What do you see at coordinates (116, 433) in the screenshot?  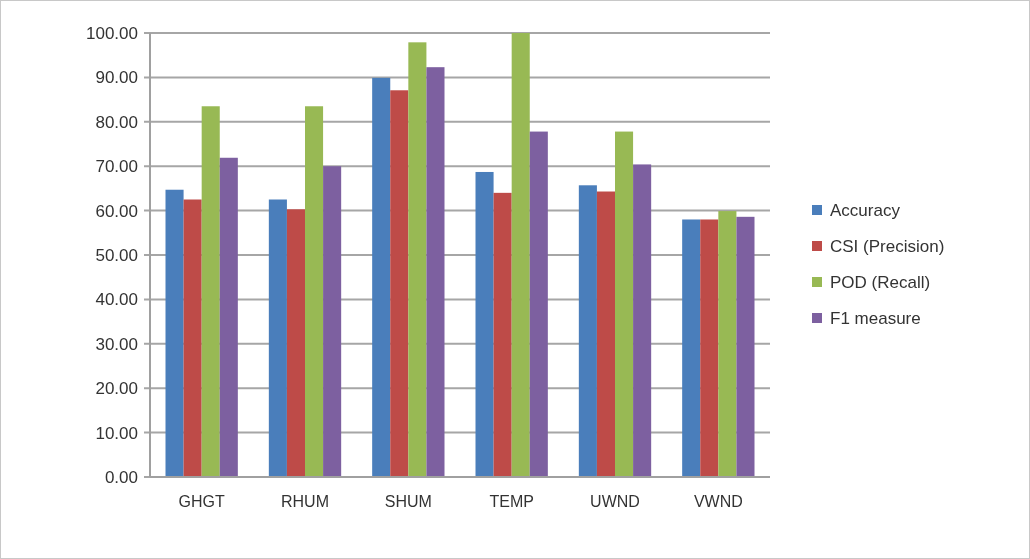 I see `y-tick-label: 10.00` at bounding box center [116, 433].